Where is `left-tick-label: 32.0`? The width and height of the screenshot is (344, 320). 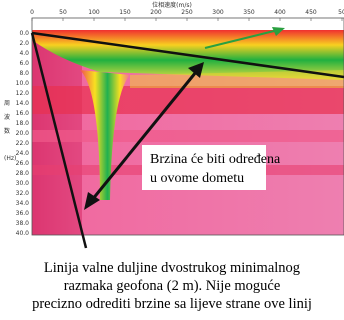
left-tick-label: 32.0 is located at coordinates (23, 193).